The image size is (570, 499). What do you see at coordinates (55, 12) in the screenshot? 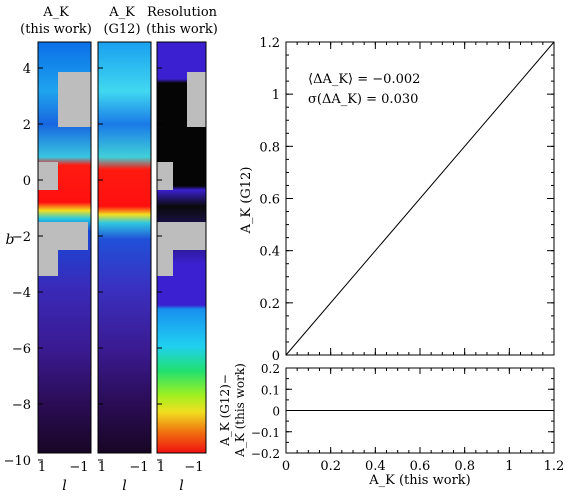
I see `panel1-title-line1: A_K` at bounding box center [55, 12].